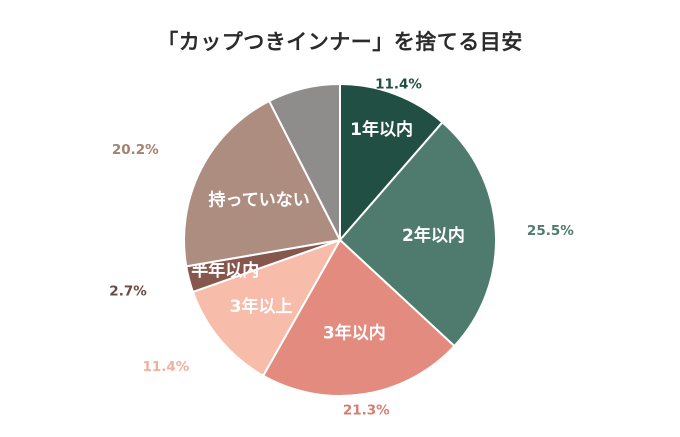 The height and width of the screenshot is (437, 680). What do you see at coordinates (398, 85) in the screenshot?
I see `value-label-1-year: 11.4%` at bounding box center [398, 85].